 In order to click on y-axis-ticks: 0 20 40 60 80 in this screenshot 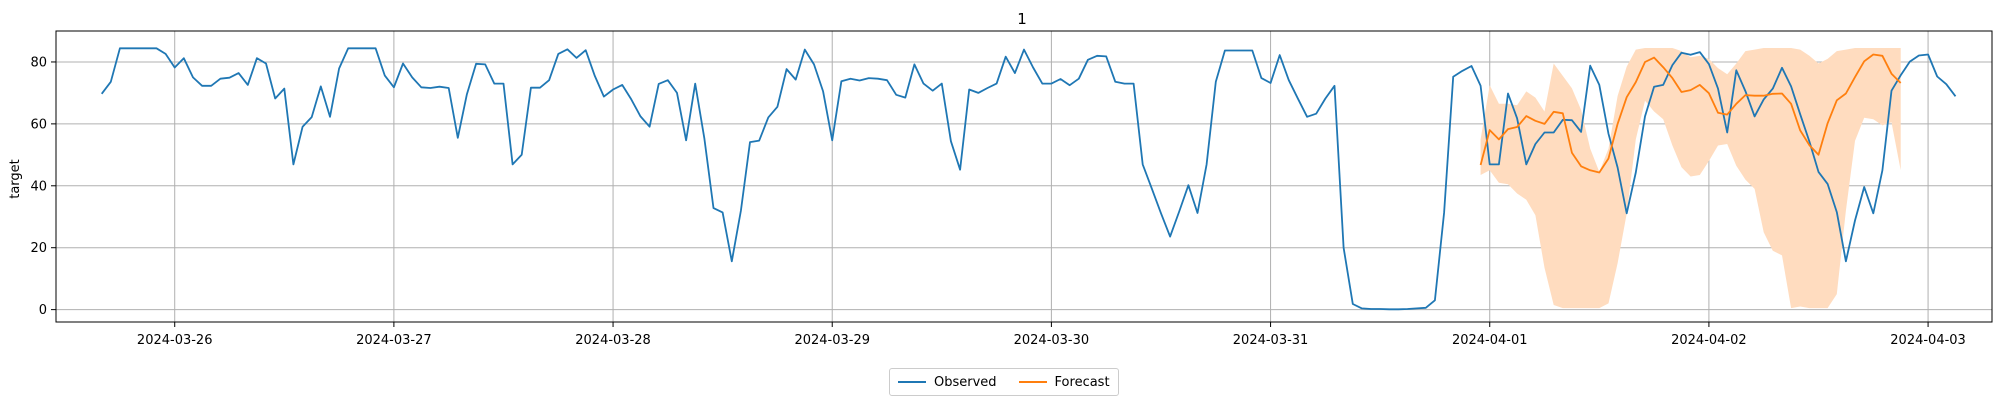, I will do `click(43, 186)`.